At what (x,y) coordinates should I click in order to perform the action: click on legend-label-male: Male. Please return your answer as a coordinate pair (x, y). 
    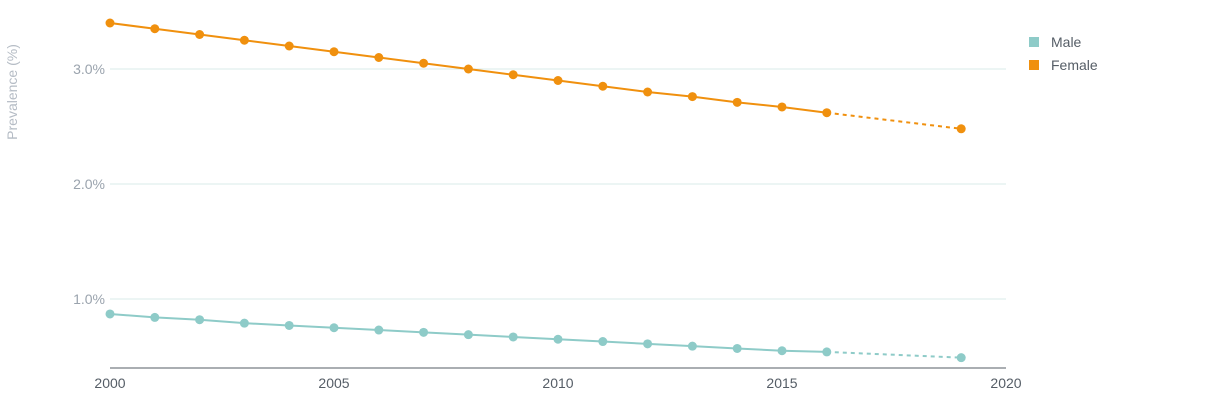
    Looking at the image, I should click on (1066, 42).